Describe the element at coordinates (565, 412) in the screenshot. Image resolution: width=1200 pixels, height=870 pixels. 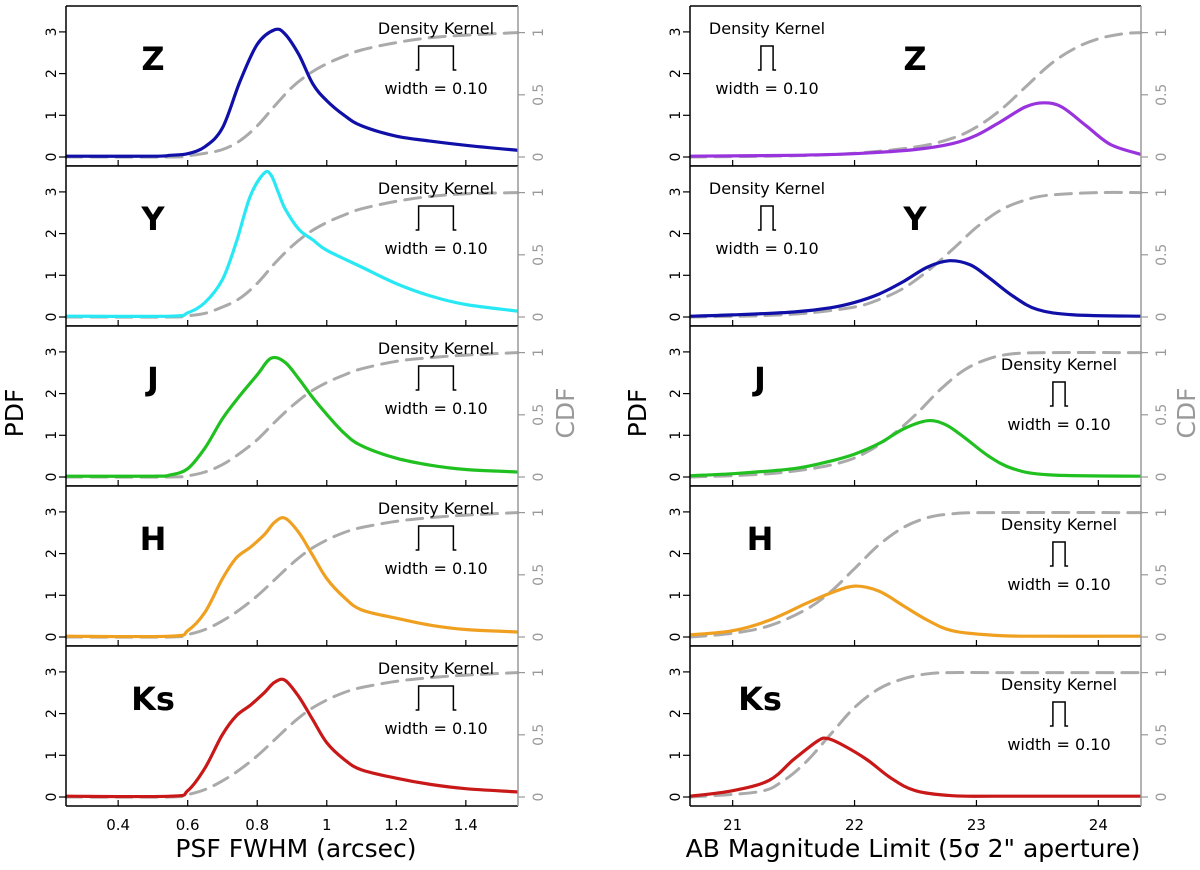
I see `left-cdf-axis-label: CDF` at that location.